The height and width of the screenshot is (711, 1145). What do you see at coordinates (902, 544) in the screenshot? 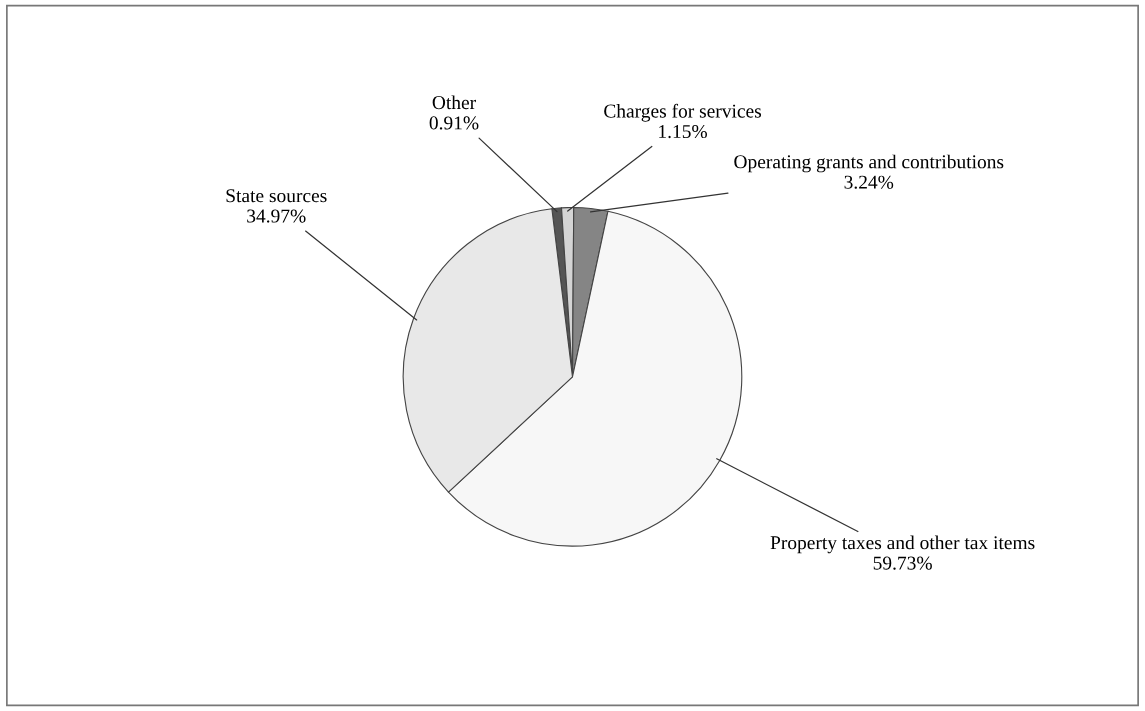
I see `slice-label: Property taxes and other tax items` at bounding box center [902, 544].